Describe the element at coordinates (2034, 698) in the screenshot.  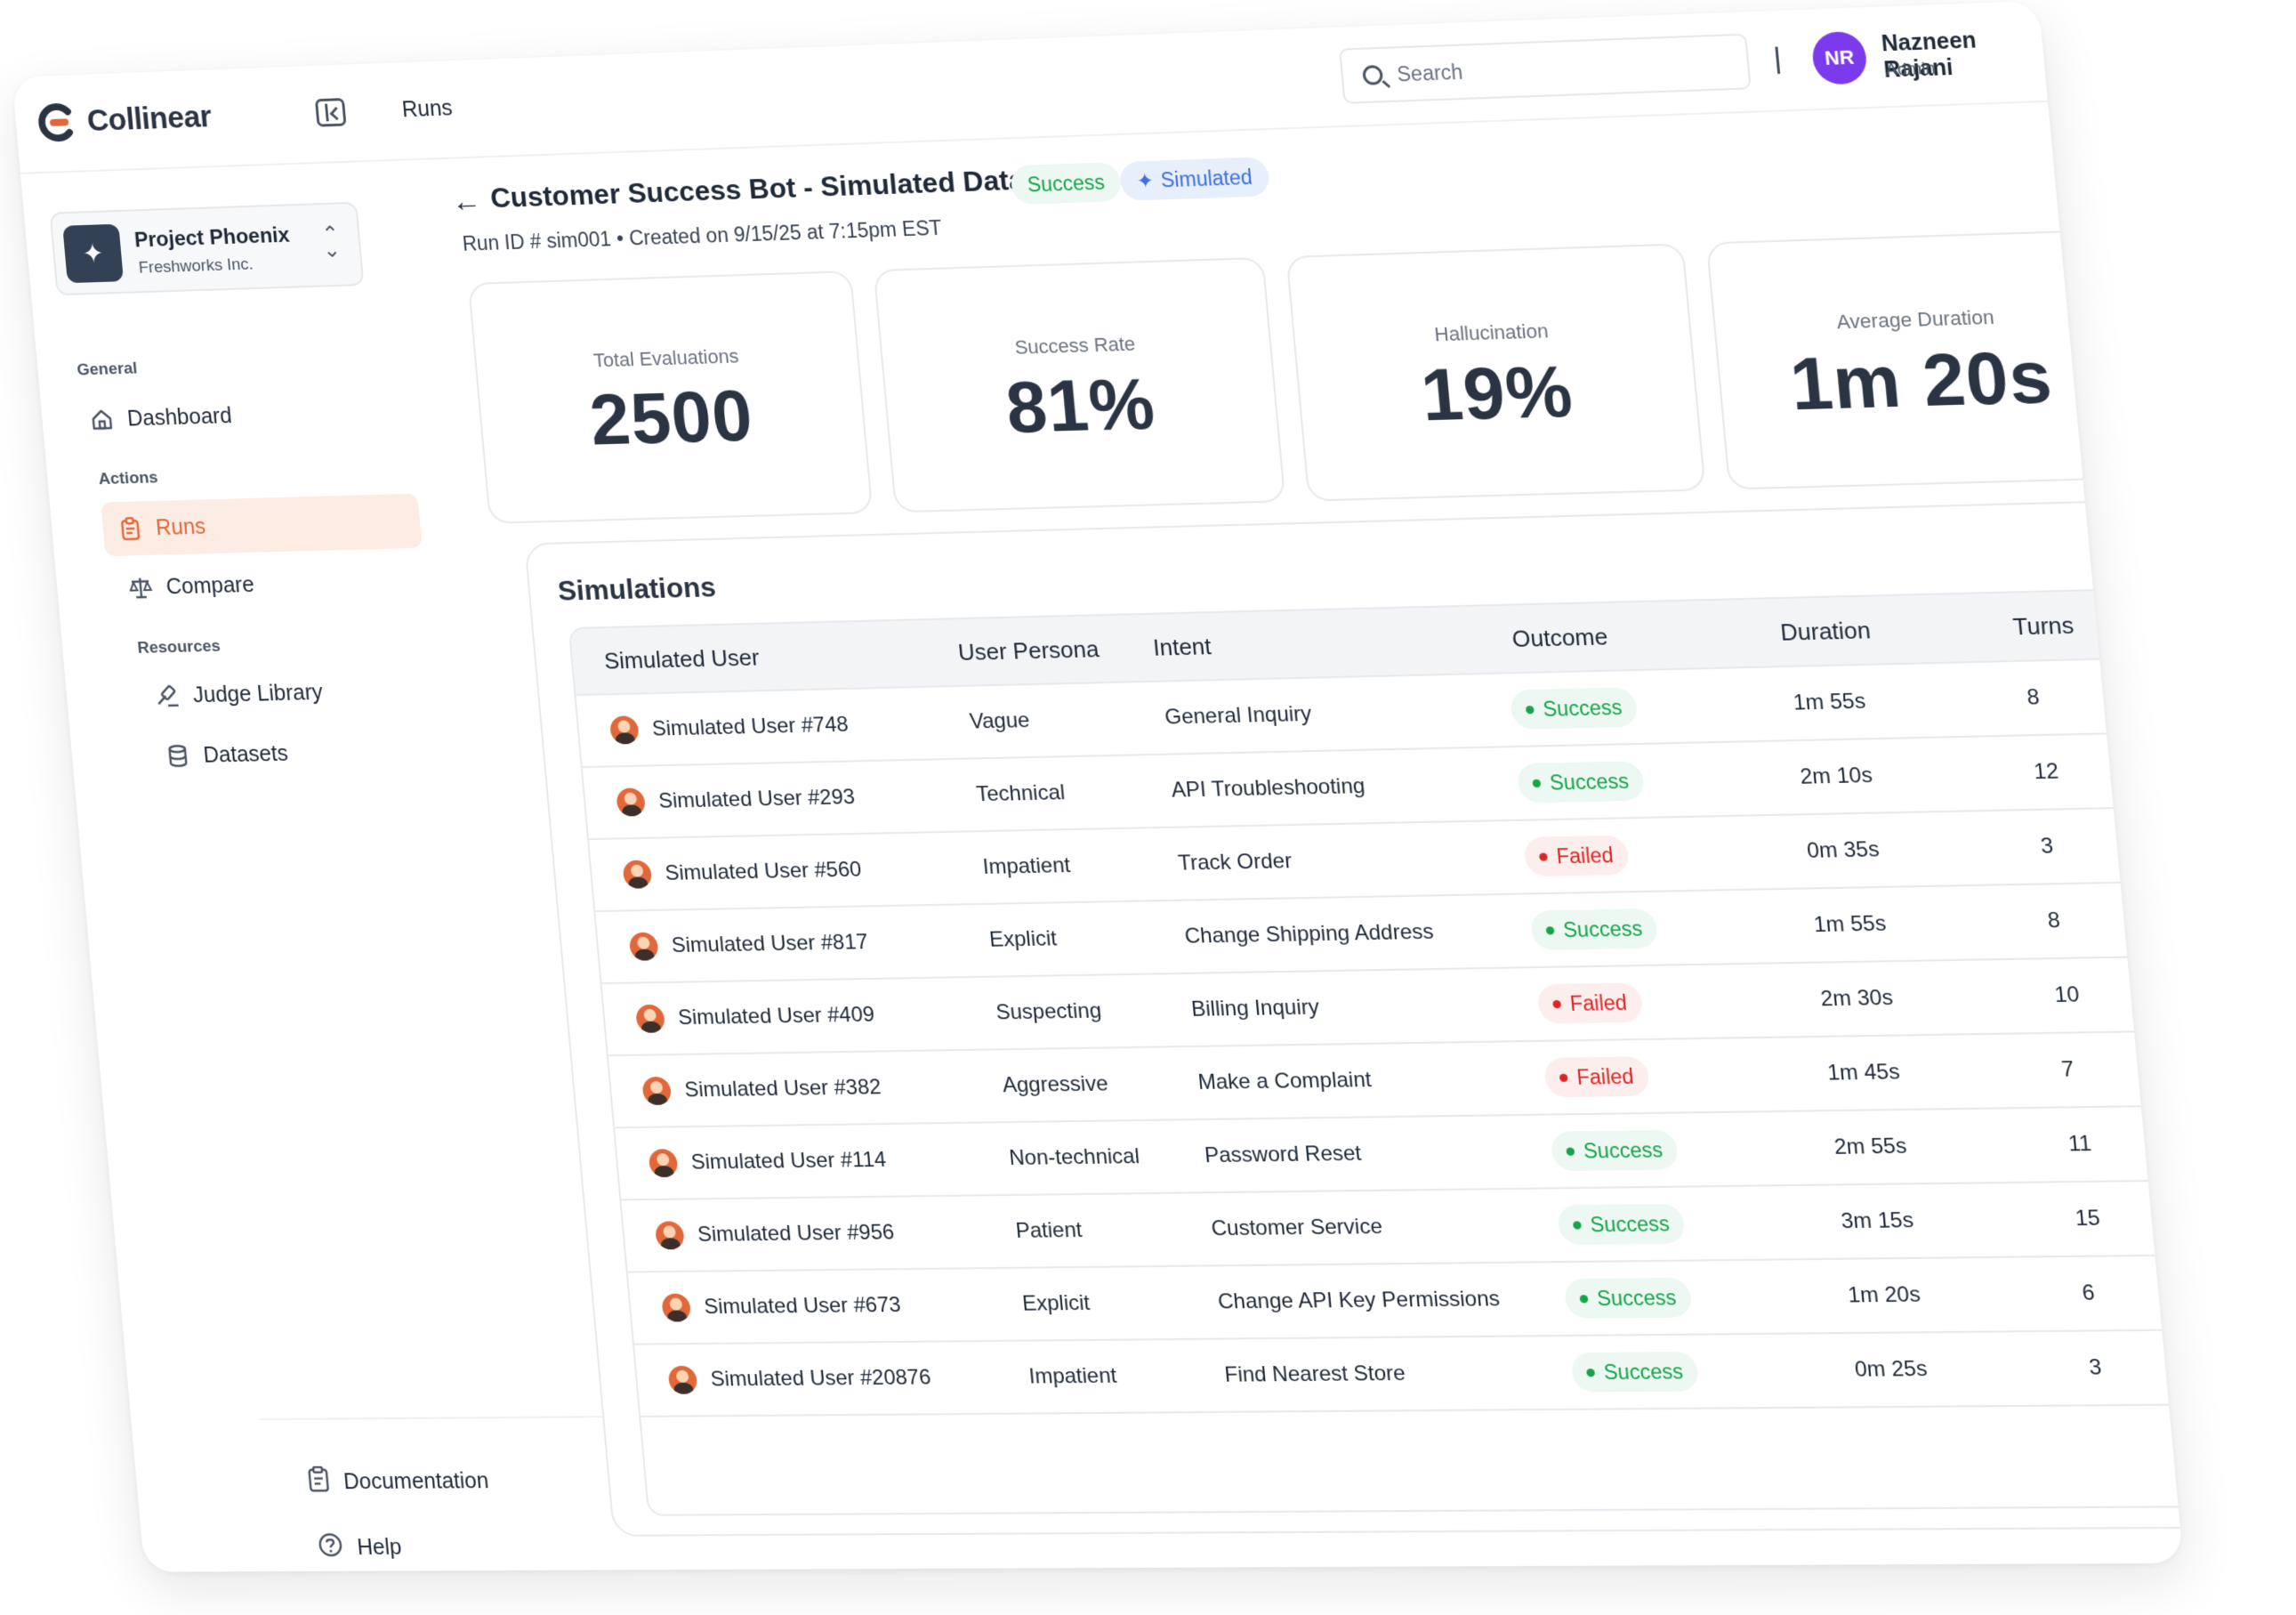
I see `cell-turns: 8` at that location.